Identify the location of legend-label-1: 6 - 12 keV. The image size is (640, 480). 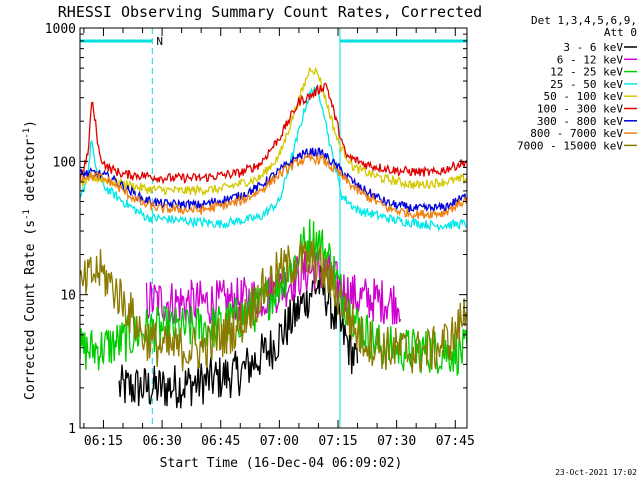
(590, 59).